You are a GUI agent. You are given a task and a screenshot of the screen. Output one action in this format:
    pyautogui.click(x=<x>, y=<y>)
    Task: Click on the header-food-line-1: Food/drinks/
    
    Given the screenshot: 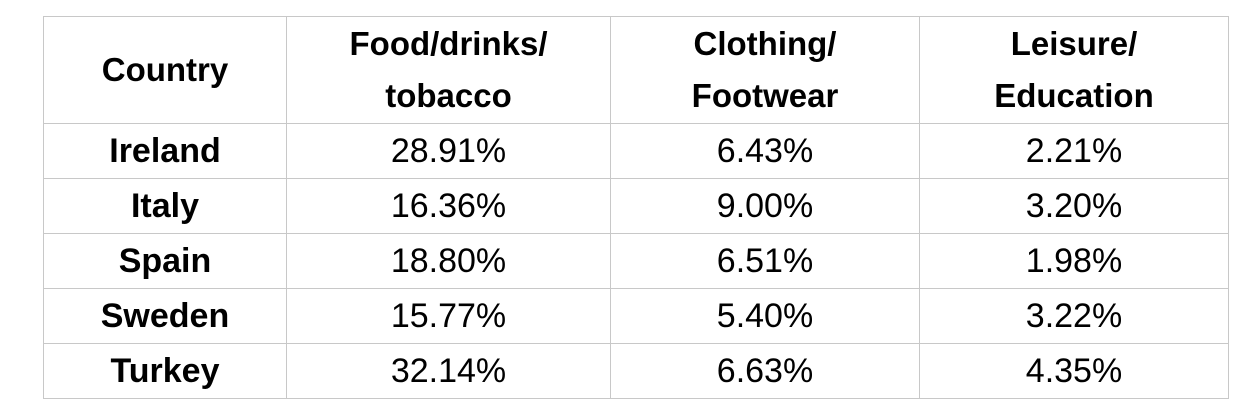 What is the action you would take?
    pyautogui.click(x=448, y=43)
    